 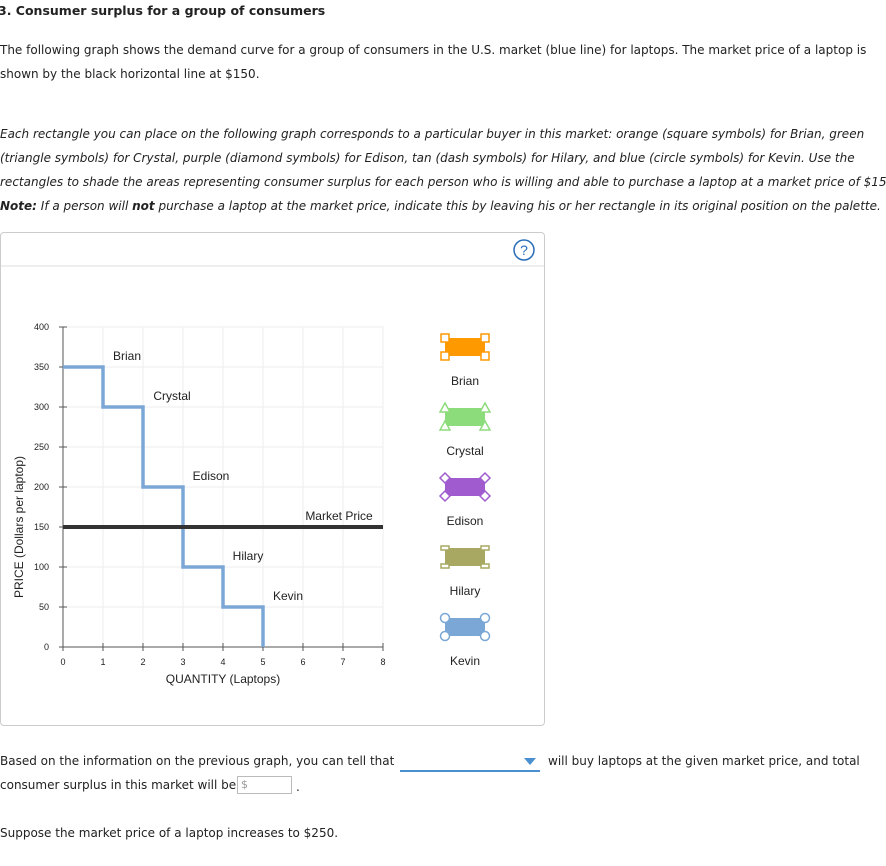 I want to click on x-tick-label: 2, so click(x=142, y=662).